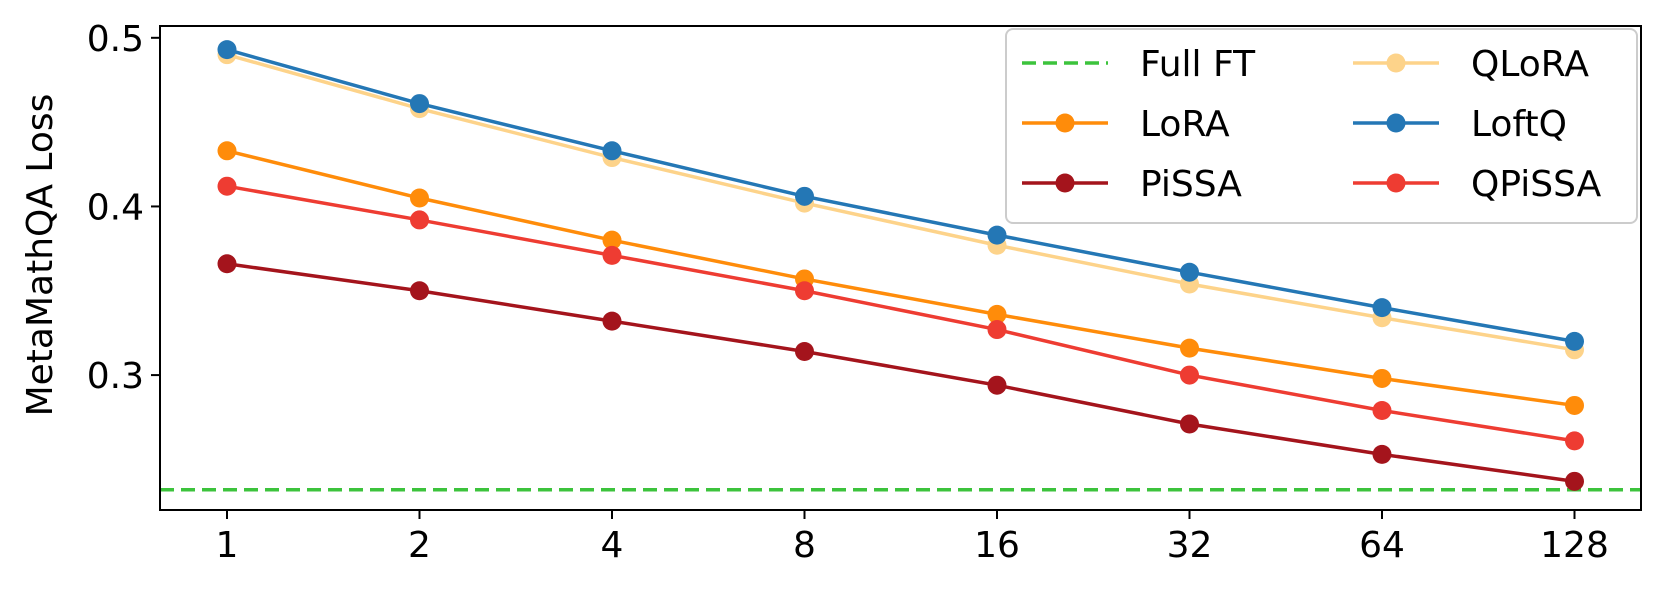 The height and width of the screenshot is (593, 1661). Describe the element at coordinates (40, 255) in the screenshot. I see `y-axis-label: MetaMathQA Loss` at that location.